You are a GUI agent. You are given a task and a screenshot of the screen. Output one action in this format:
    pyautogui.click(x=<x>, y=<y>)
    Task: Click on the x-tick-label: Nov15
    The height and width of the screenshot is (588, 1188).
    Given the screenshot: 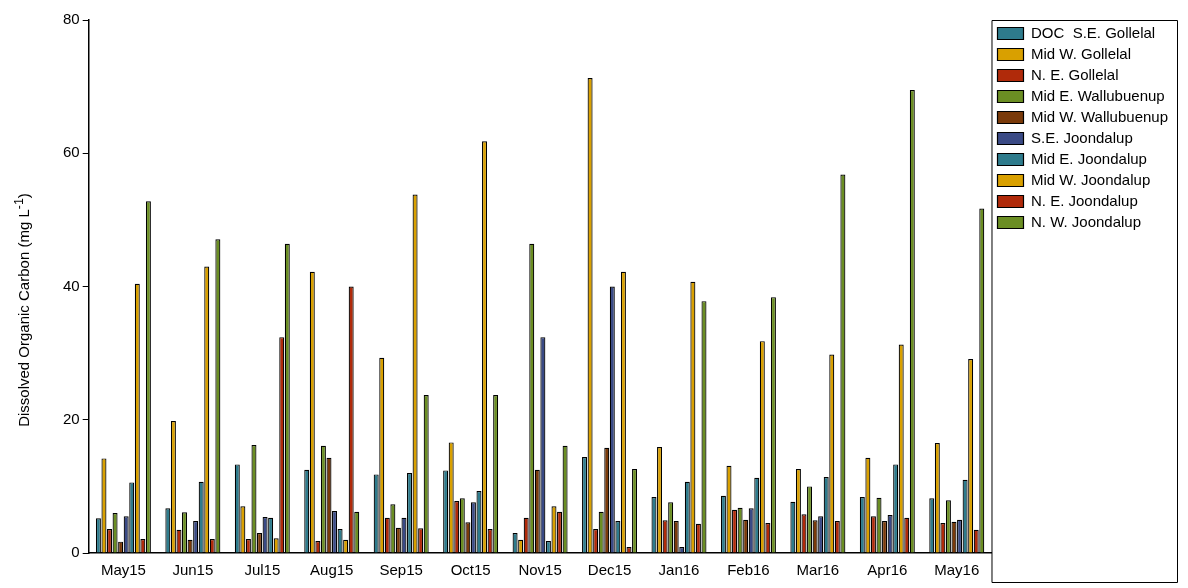 What is the action you would take?
    pyautogui.click(x=540, y=570)
    